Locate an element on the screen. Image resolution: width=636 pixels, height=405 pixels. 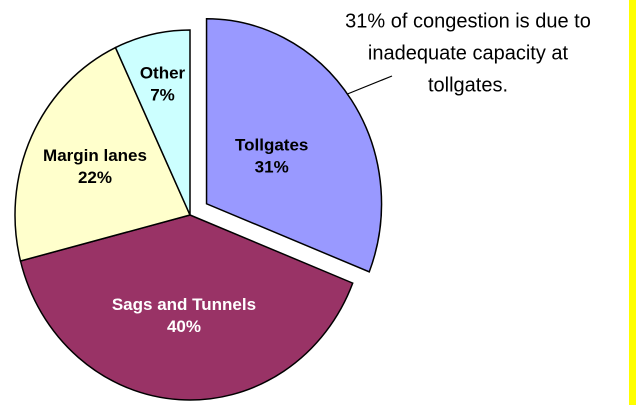
slice-value-label: 31% is located at coordinates (272, 166).